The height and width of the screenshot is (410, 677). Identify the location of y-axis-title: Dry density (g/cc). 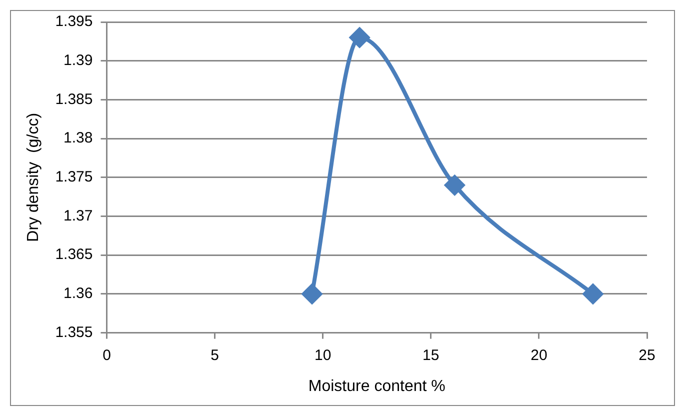
(33, 177).